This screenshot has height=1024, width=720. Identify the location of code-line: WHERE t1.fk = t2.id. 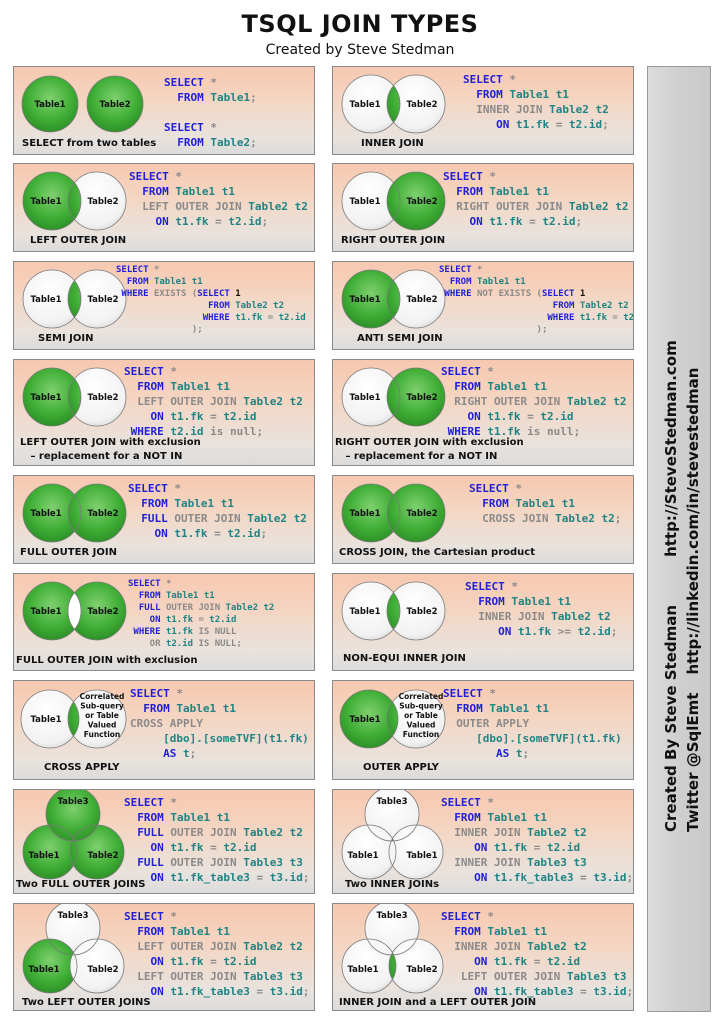
(211, 318).